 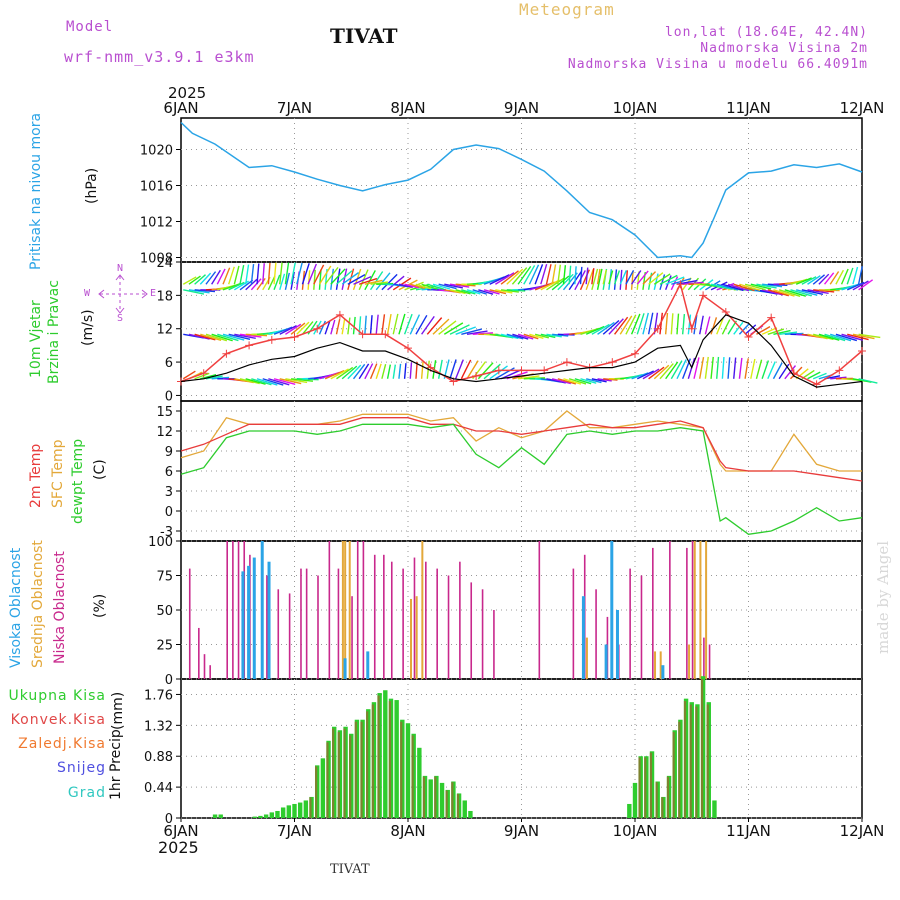 I want to click on x-tick-label-bottom: 10JAN, so click(x=635, y=831).